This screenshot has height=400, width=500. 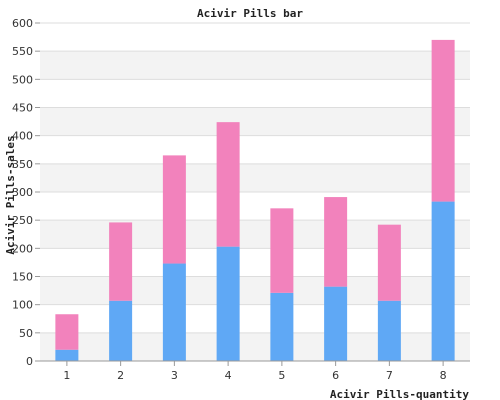 I want to click on x-tick-label: 6, so click(x=335, y=375).